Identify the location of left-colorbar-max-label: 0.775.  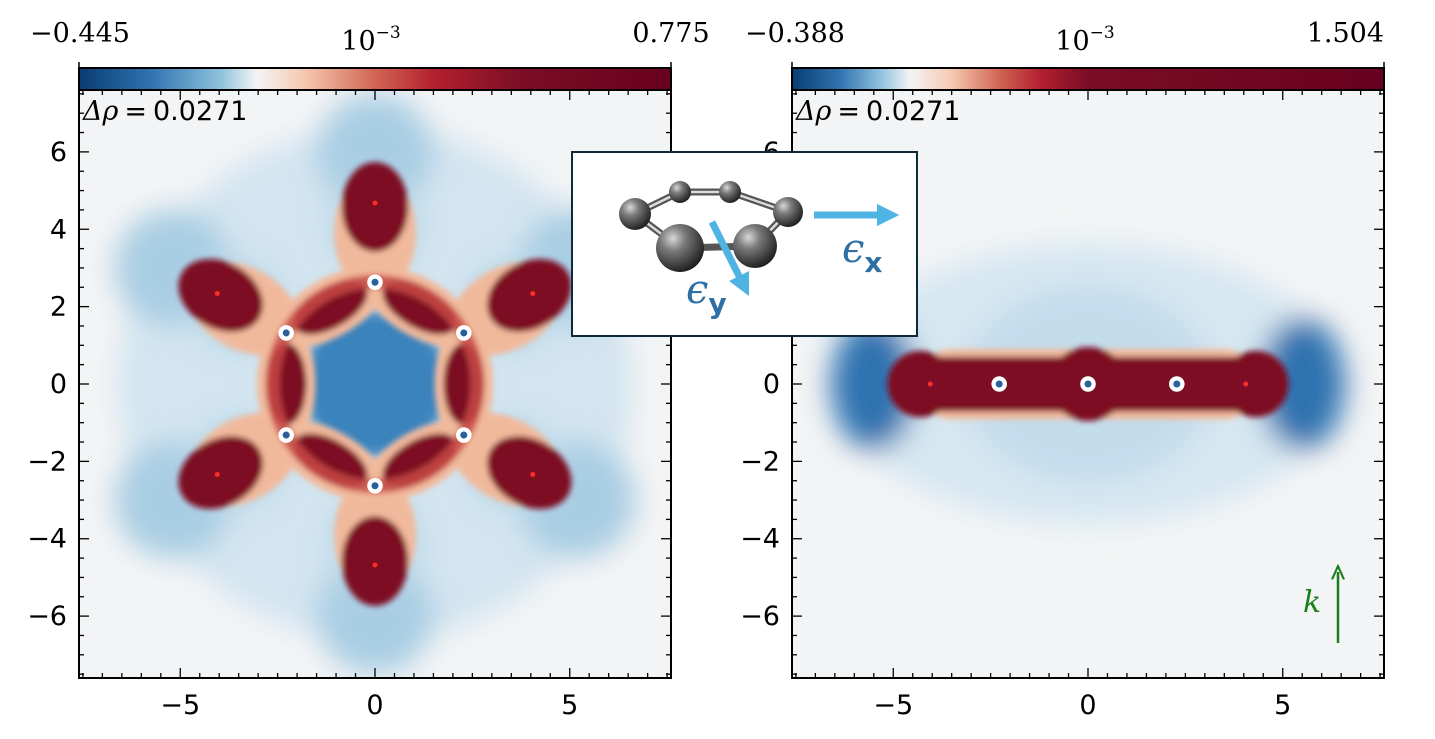
(670, 33).